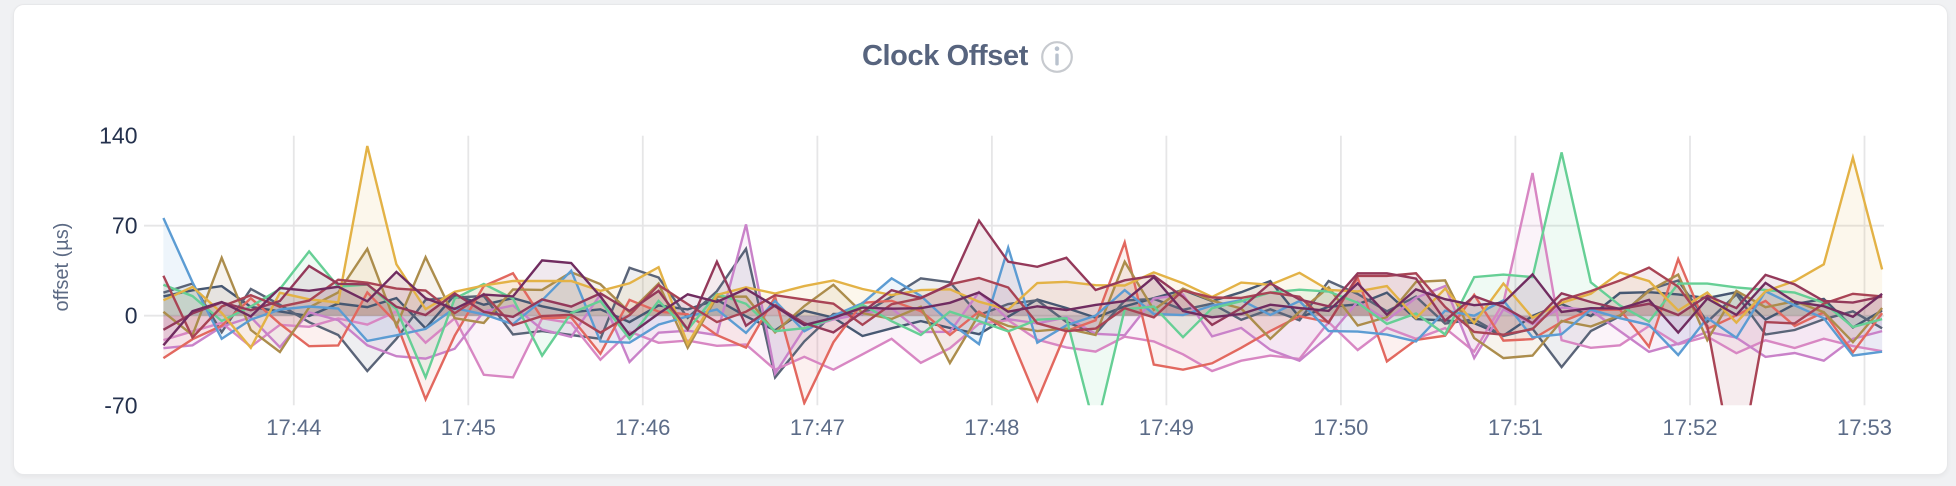 Image resolution: width=1956 pixels, height=486 pixels. What do you see at coordinates (1166, 427) in the screenshot?
I see `svg-text: 17:49` at bounding box center [1166, 427].